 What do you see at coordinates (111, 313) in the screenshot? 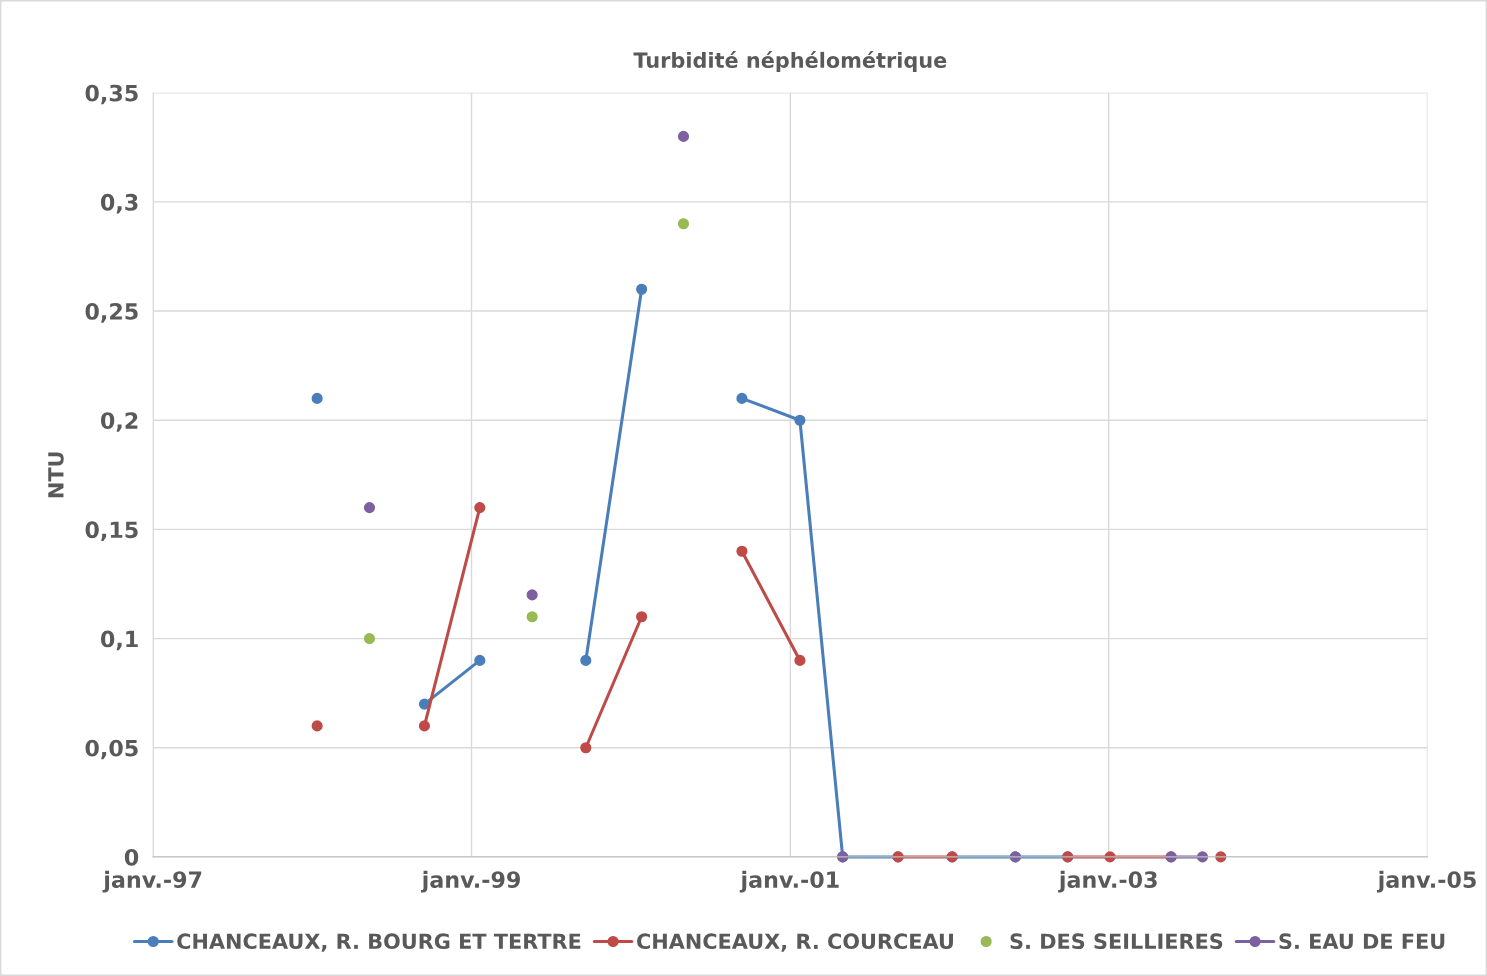
I see `y-tick-label: 0,25` at bounding box center [111, 313].